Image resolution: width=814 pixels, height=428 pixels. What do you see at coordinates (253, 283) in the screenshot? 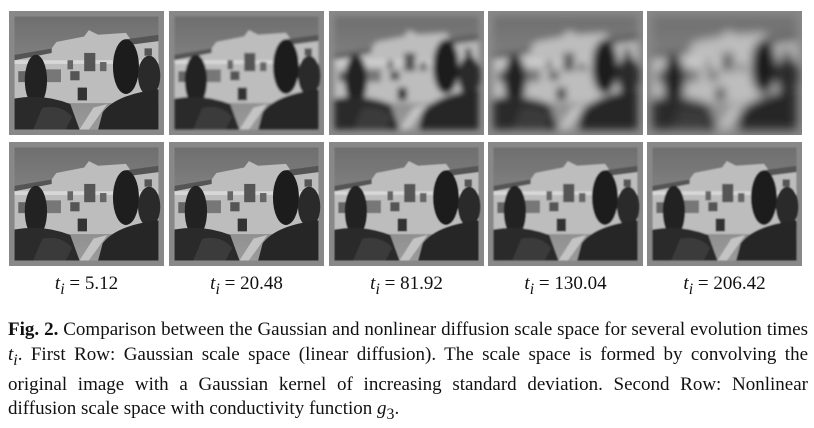
I see `time-value: = 20.48` at bounding box center [253, 283].